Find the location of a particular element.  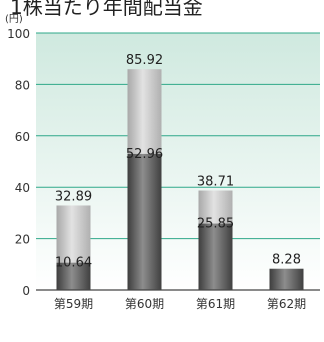

y-tick-label: 0 is located at coordinates (26, 291).